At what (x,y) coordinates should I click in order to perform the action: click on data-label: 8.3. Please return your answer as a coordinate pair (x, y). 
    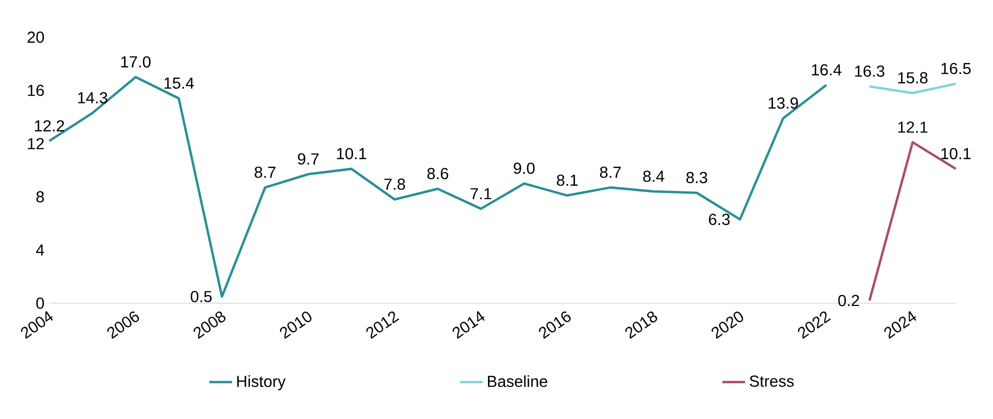
    Looking at the image, I should click on (697, 178).